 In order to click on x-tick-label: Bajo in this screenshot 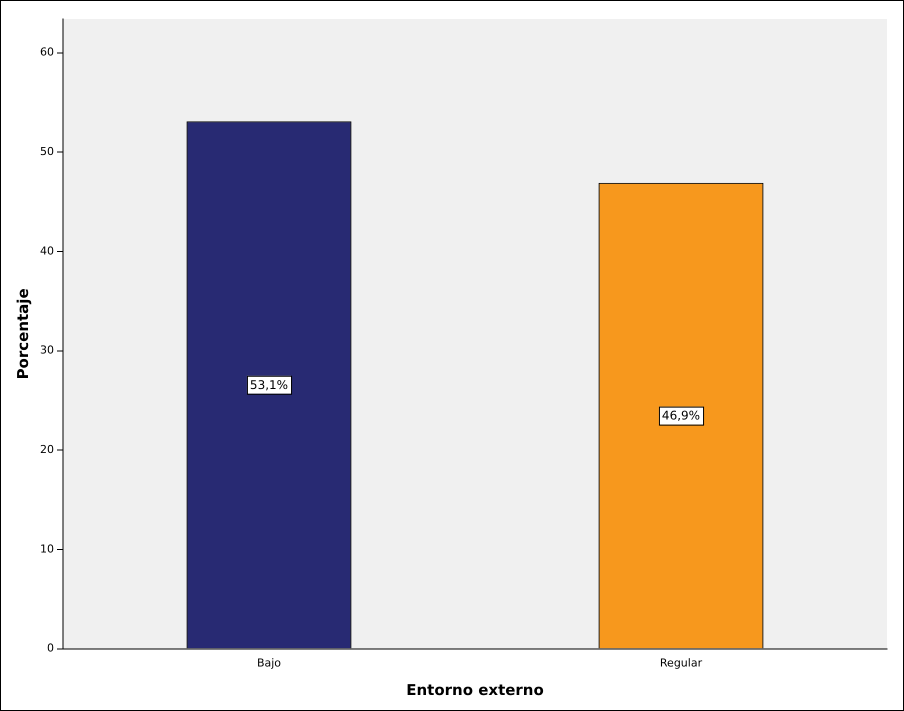, I will do `click(269, 663)`.